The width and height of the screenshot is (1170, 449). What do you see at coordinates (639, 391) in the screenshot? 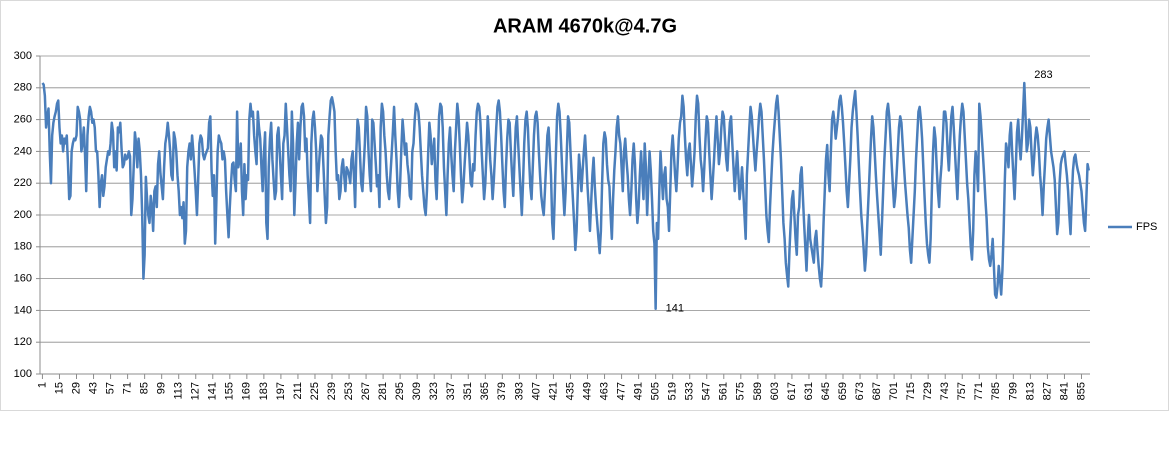
I see `x-tick-label: 491` at bounding box center [639, 391].